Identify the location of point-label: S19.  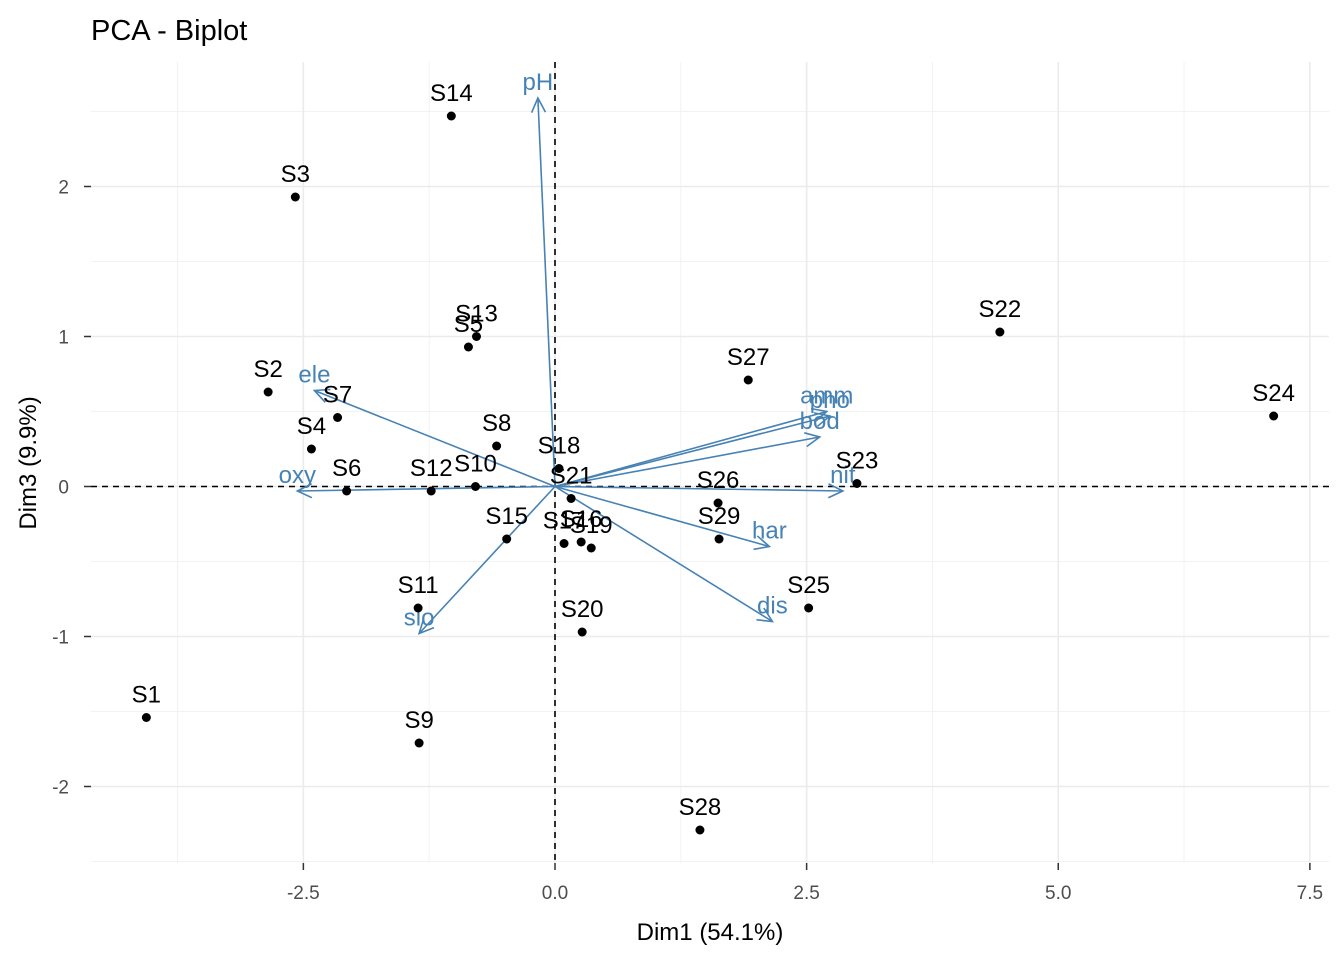
(591, 525).